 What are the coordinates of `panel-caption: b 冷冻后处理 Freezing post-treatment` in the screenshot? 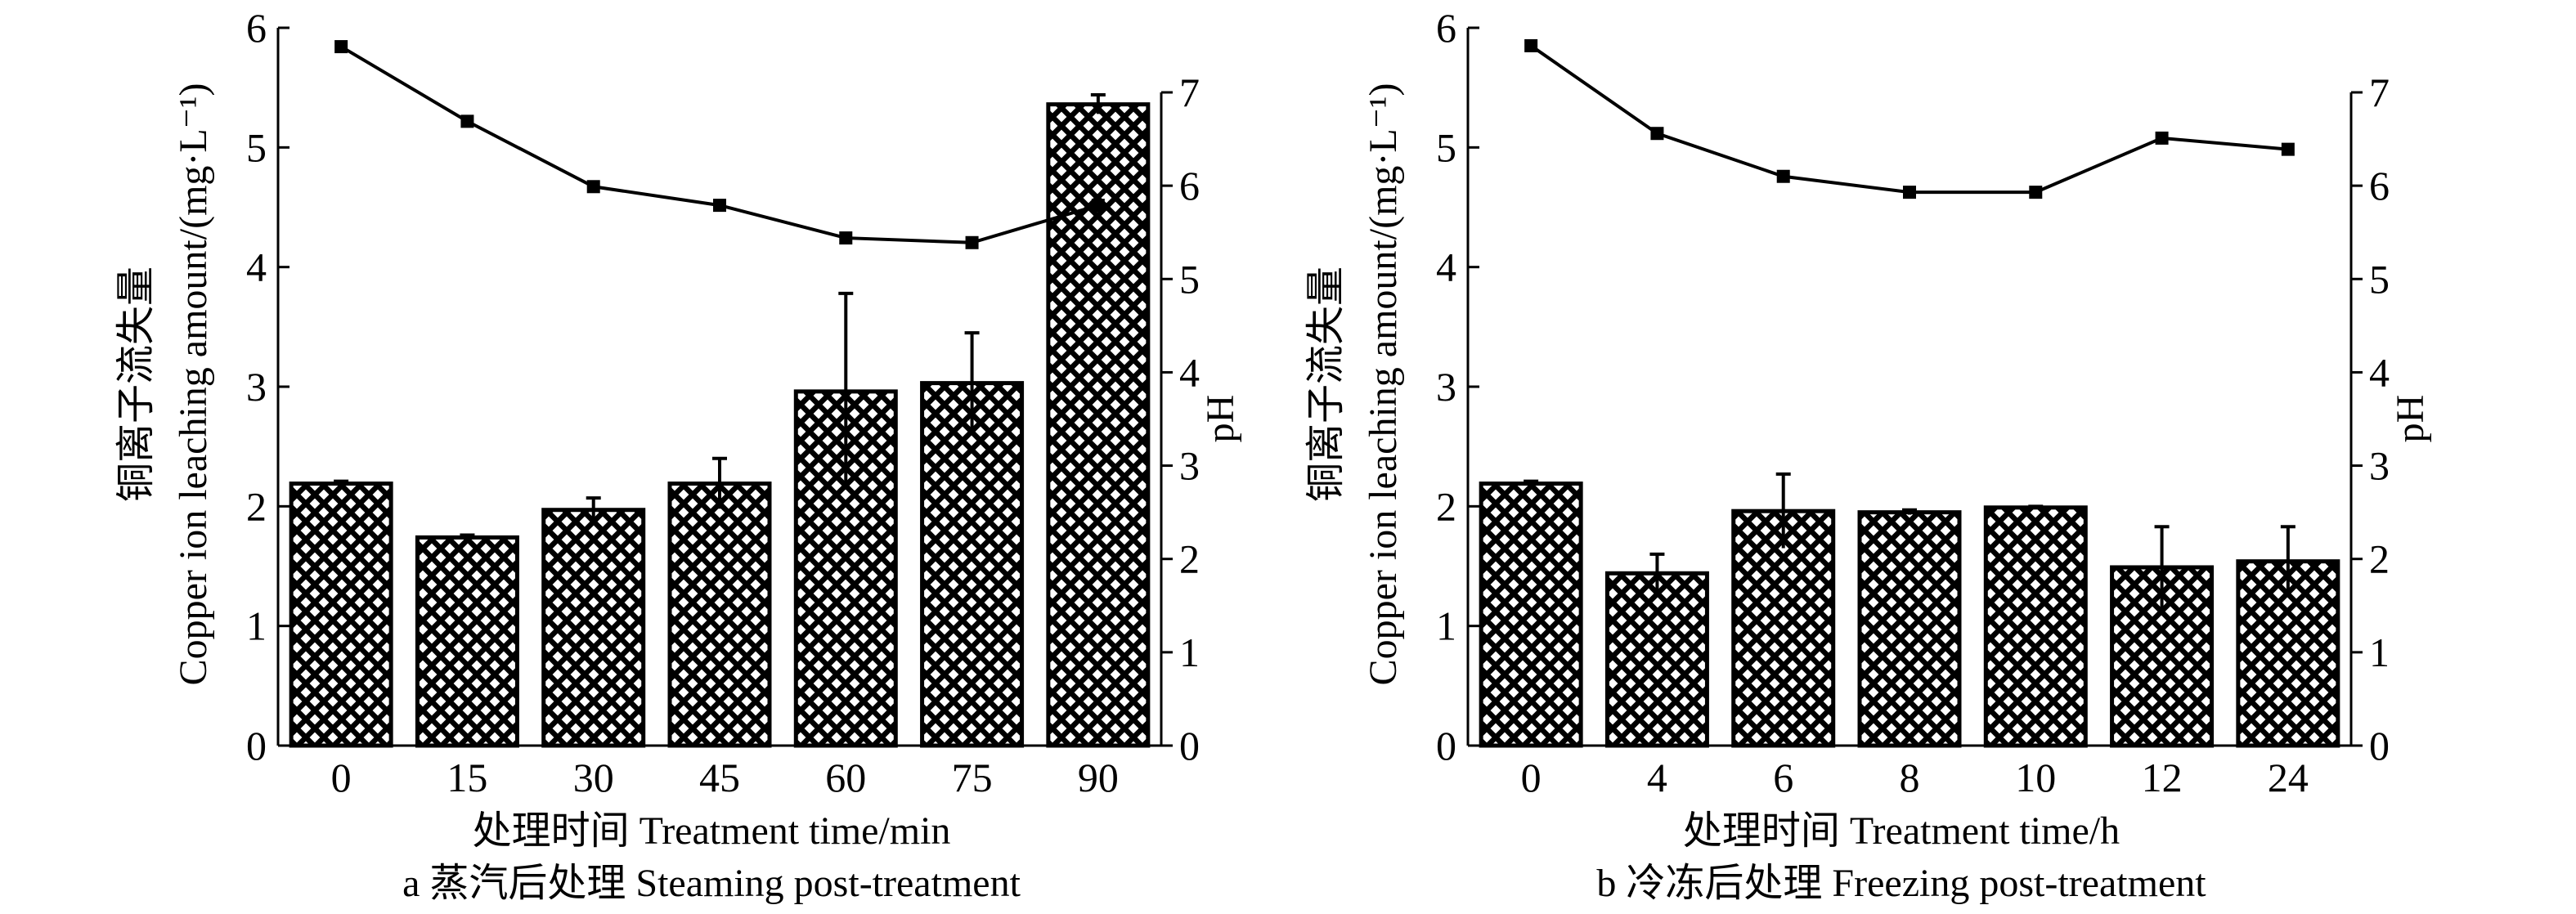 It's located at (1901, 883).